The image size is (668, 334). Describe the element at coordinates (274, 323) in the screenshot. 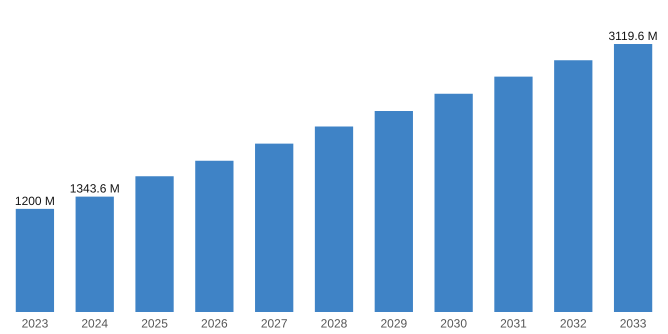

I see `x-tick-label: 2027` at that location.